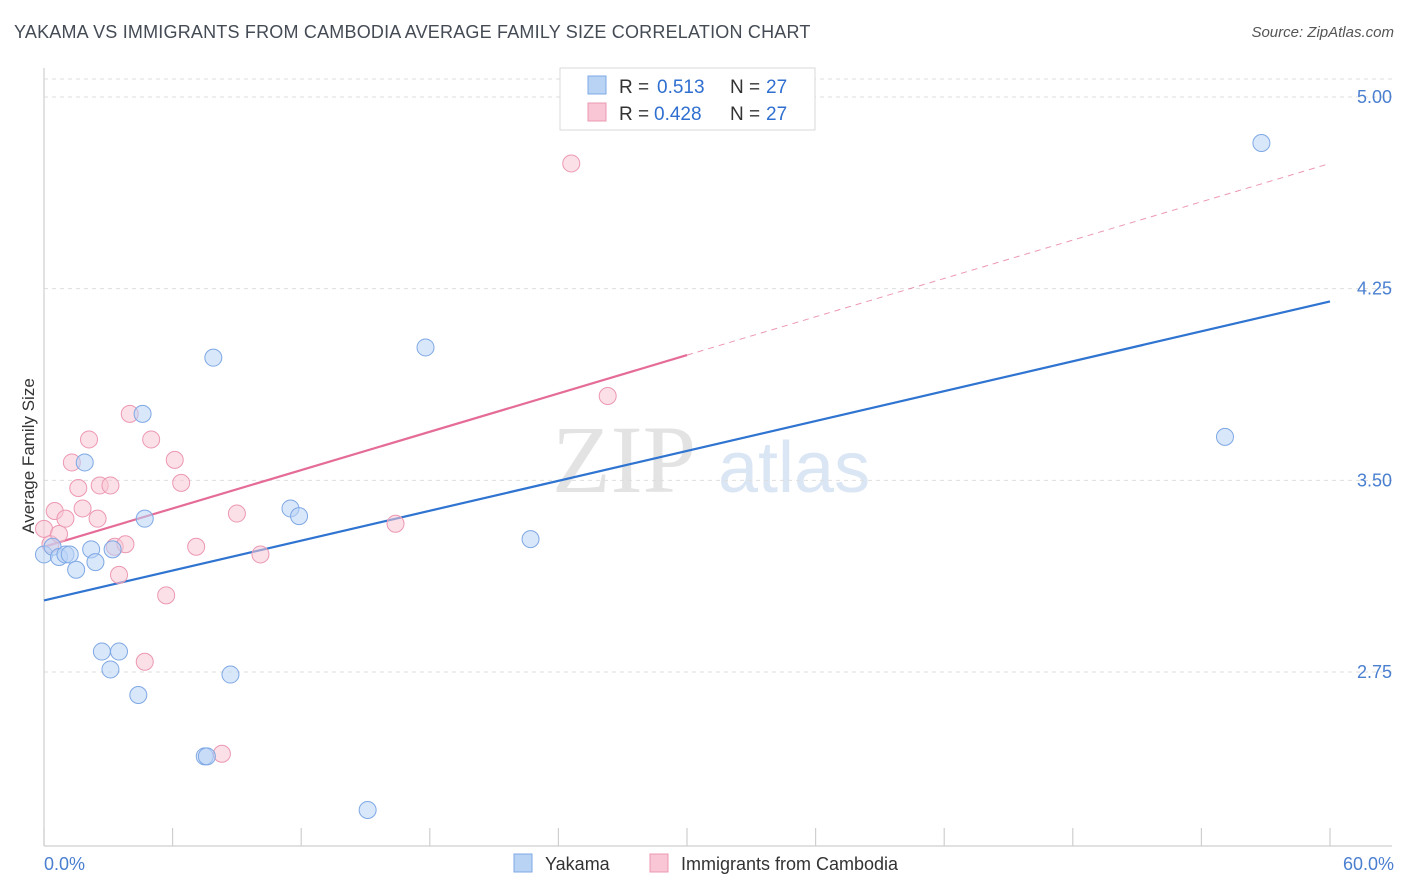  What do you see at coordinates (1374, 384) in the screenshot?
I see `y-tick-labels: 5.00 4.25 3.50 2.75` at bounding box center [1374, 384].